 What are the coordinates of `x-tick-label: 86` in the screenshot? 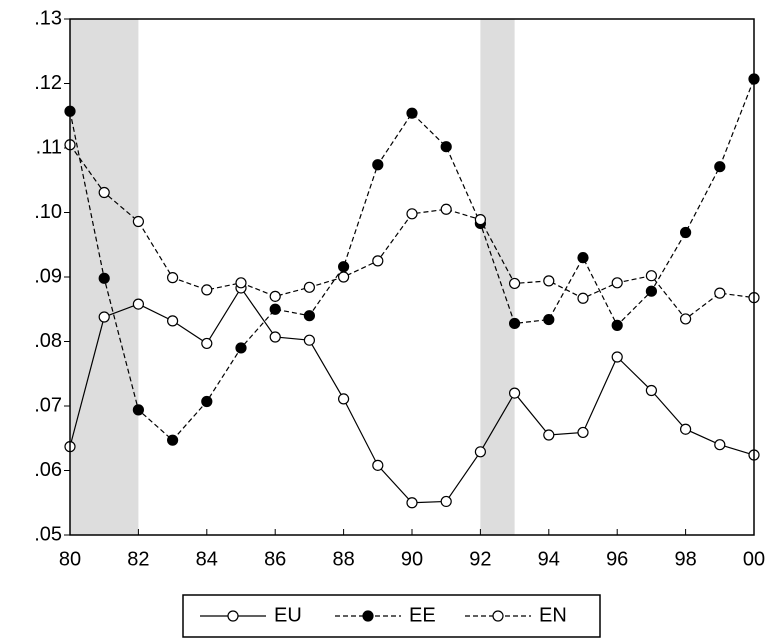 It's located at (275, 559).